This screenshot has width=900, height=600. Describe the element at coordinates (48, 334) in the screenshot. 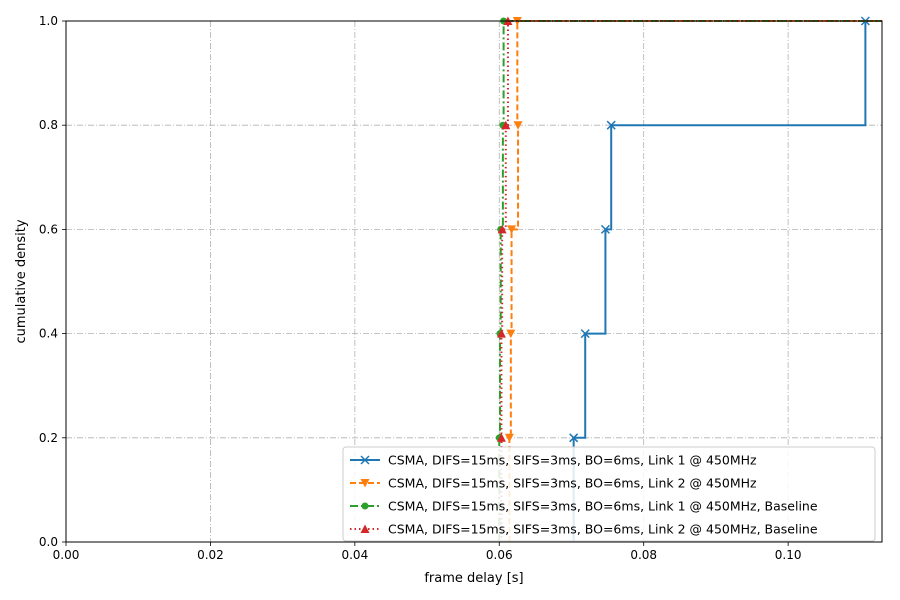

I see `y-tick-label: 0.4` at that location.